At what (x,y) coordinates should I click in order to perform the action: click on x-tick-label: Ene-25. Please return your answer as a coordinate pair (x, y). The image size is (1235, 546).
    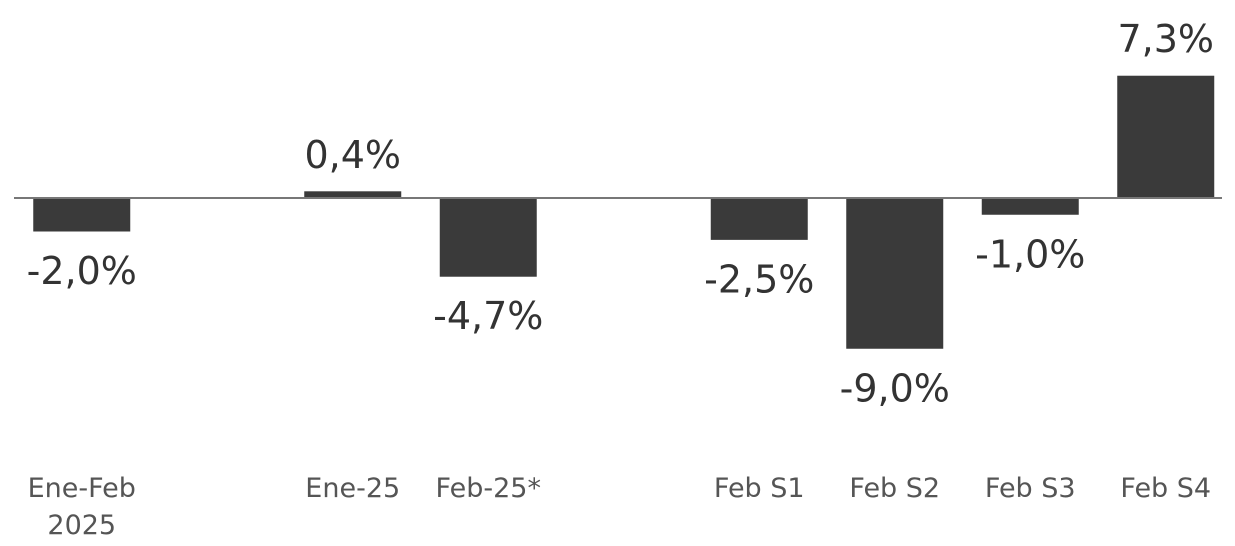
    Looking at the image, I should click on (353, 488).